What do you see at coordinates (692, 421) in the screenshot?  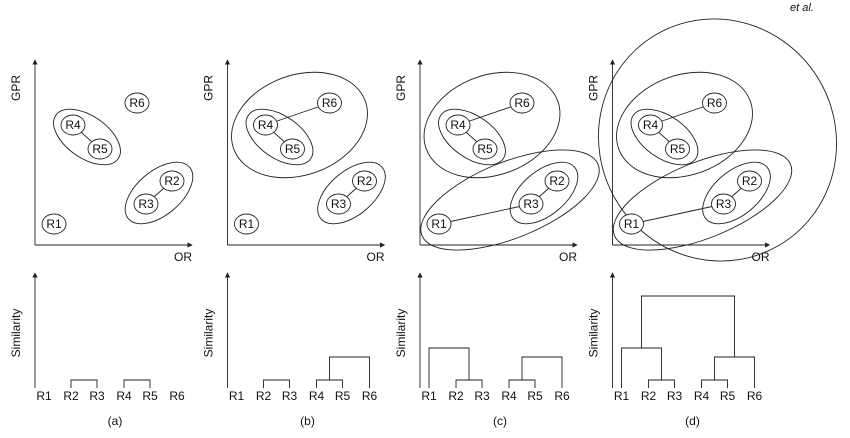 I see `caption: (d)` at bounding box center [692, 421].